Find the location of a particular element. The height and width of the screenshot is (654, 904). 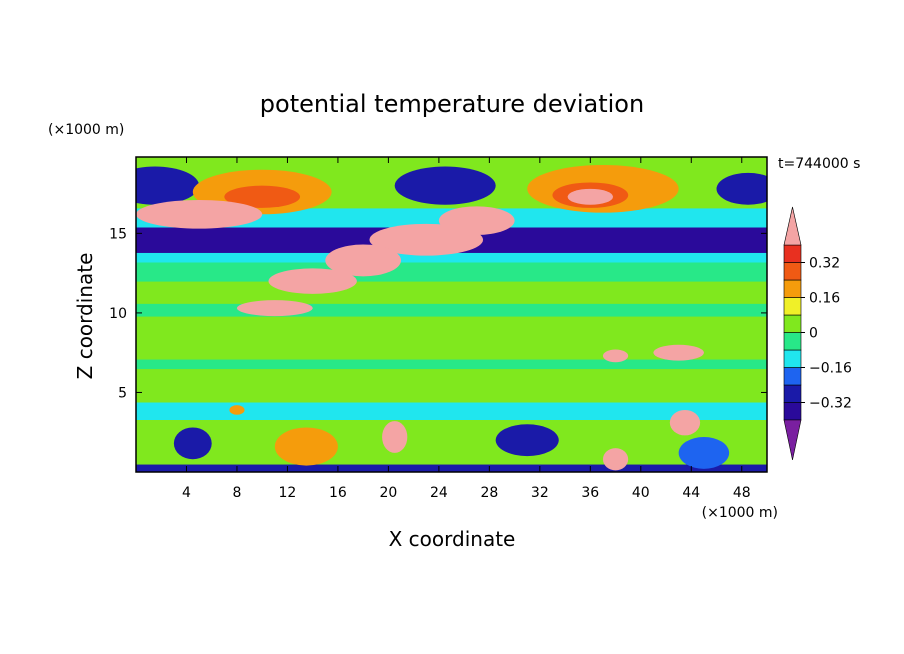

x-tick-label: 44 is located at coordinates (691, 493).